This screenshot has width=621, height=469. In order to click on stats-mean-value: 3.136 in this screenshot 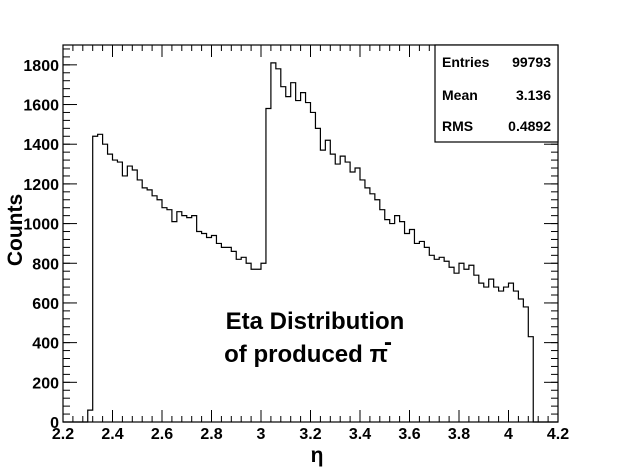, I will do `click(533, 95)`.